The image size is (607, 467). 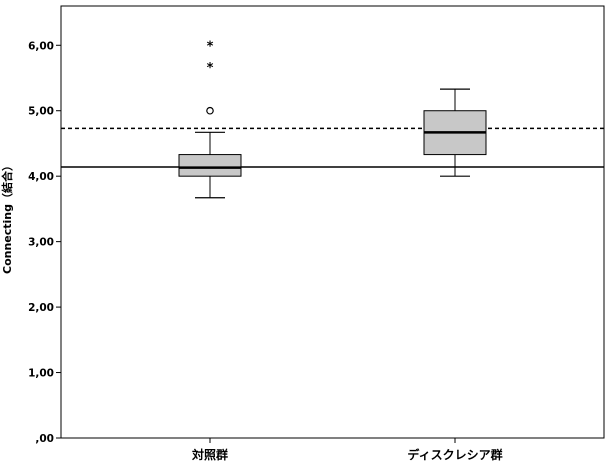 I want to click on box-group: **, so click(x=210, y=119).